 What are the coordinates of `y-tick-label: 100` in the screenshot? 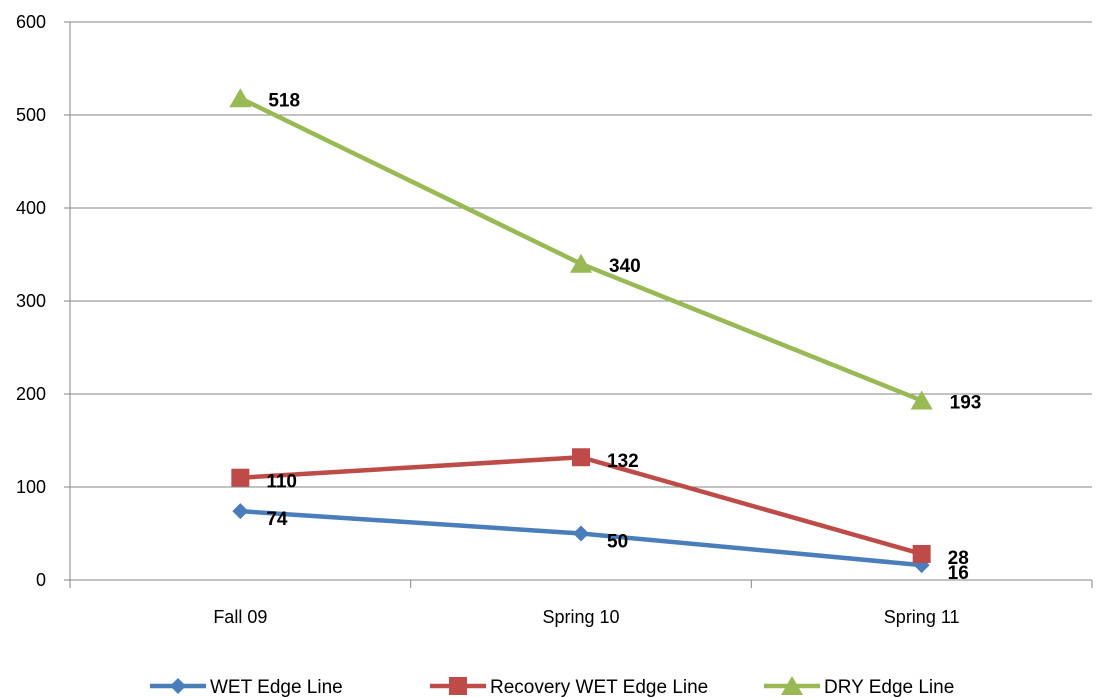 It's located at (31, 487).